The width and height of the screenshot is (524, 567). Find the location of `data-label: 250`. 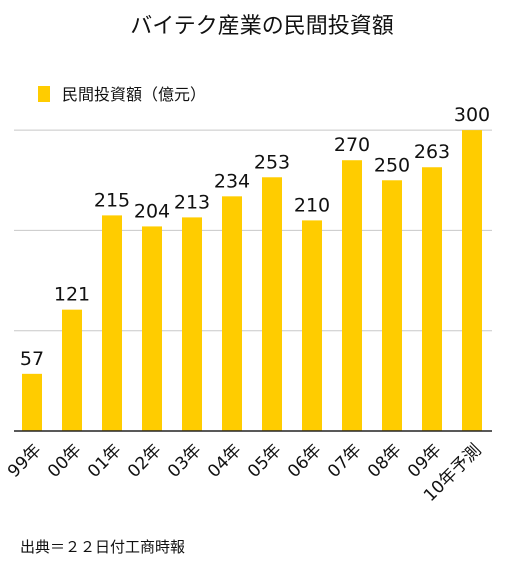

data-label: 250 is located at coordinates (392, 165).